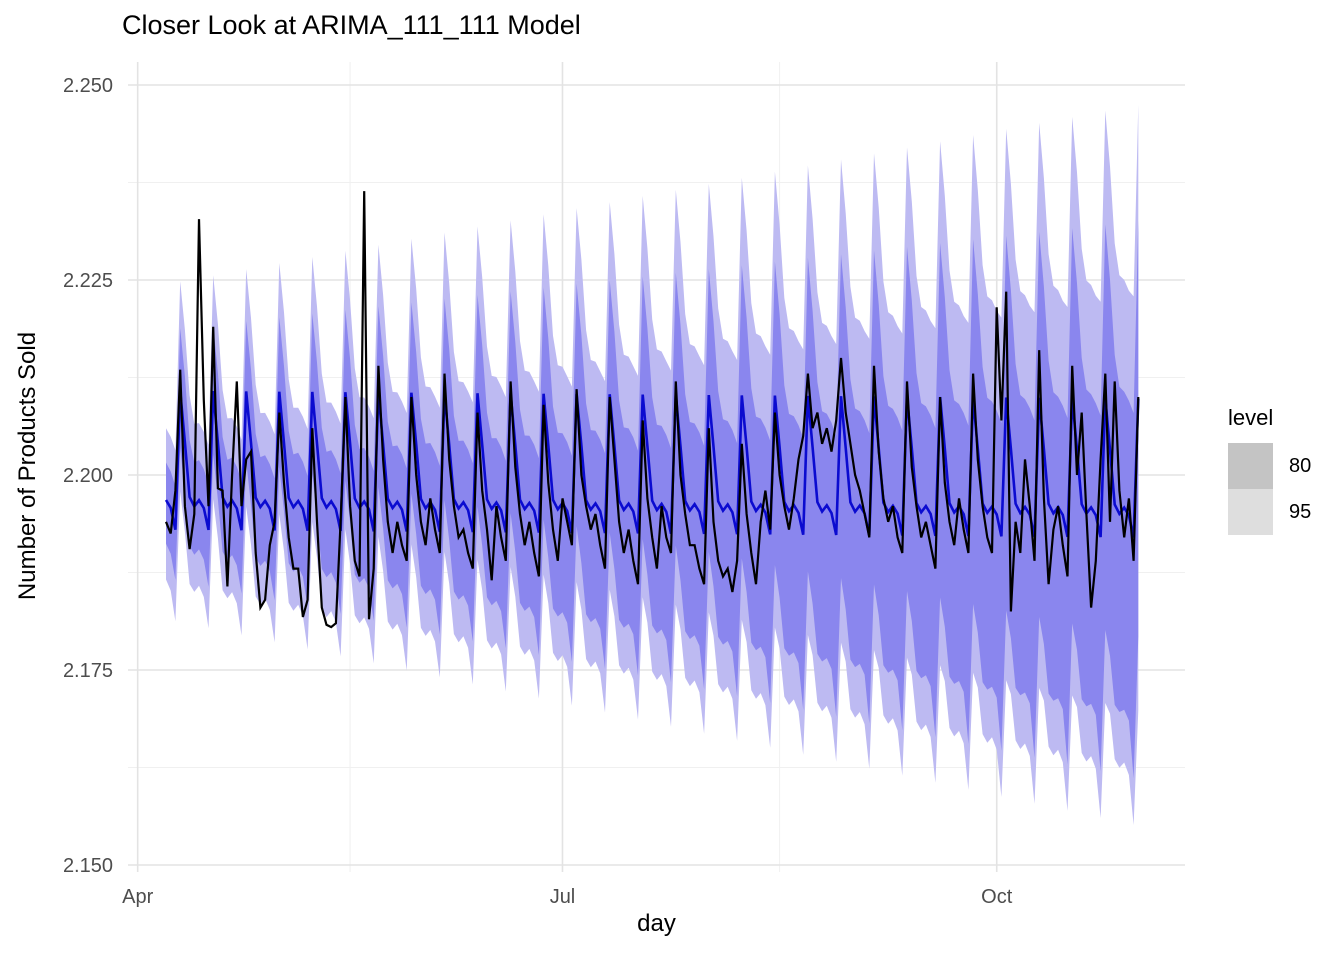  Describe the element at coordinates (1300, 465) in the screenshot. I see `legend-label-80: 80` at that location.